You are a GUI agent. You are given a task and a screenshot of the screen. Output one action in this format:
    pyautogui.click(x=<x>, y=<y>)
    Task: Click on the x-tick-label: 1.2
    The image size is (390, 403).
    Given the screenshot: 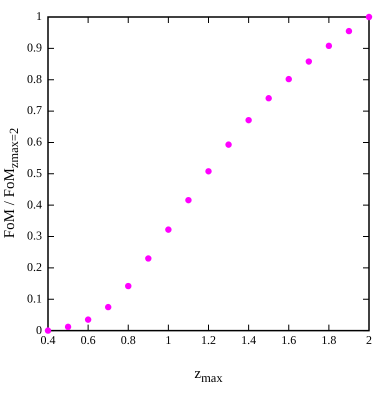 What is the action you would take?
    pyautogui.click(x=208, y=339)
    